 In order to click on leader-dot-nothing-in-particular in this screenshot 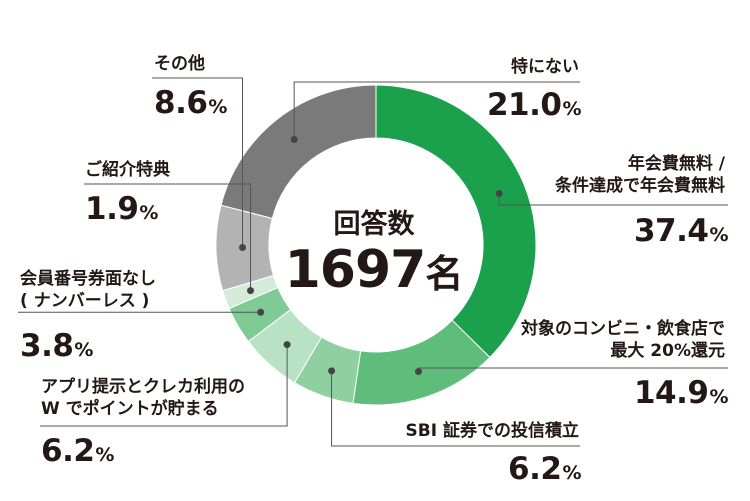, I will do `click(294, 140)`.